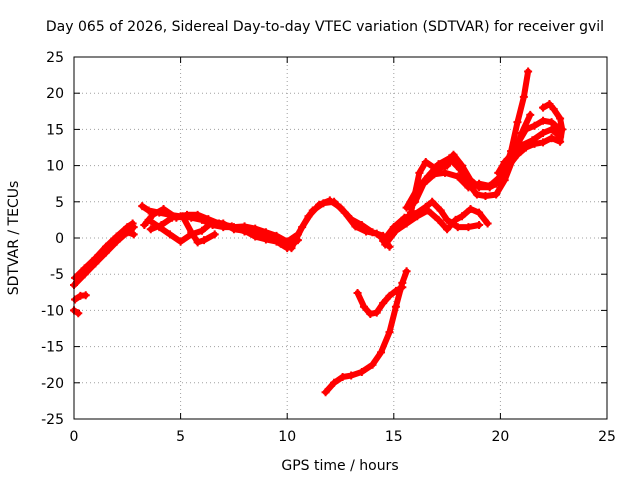  I want to click on y-tick-label: 5, so click(59, 203).